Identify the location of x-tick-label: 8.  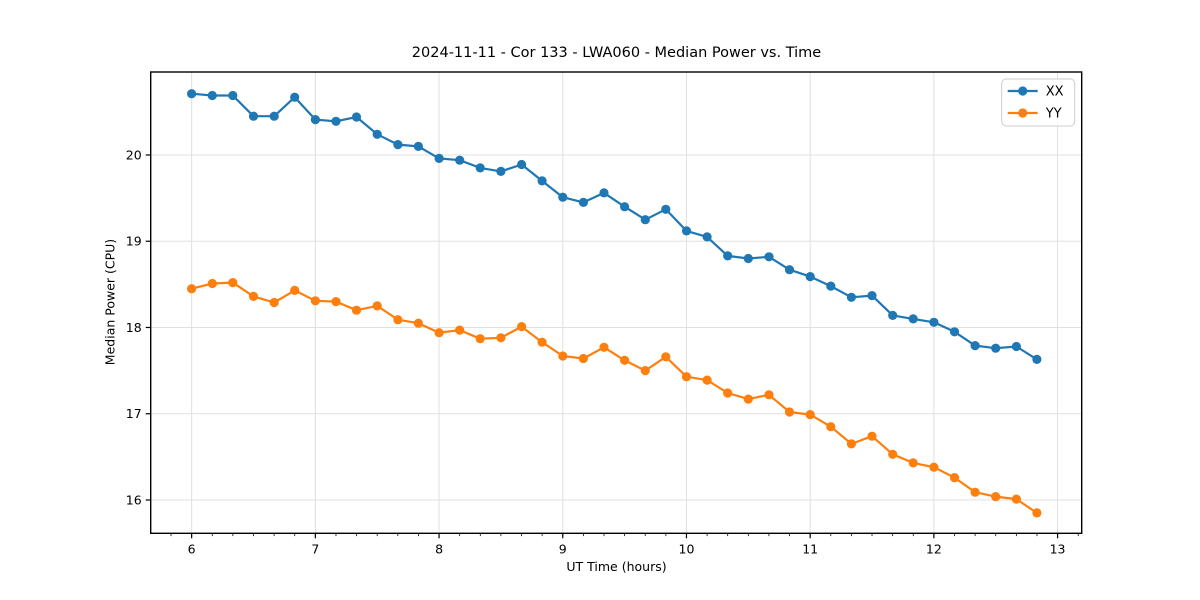
(439, 548).